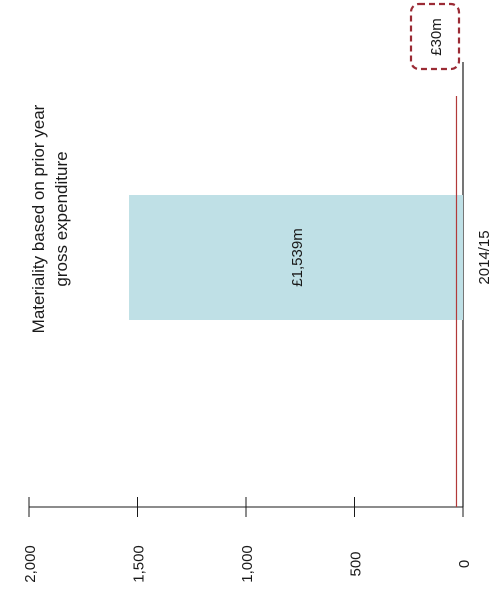 This screenshot has width=491, height=608. Describe the element at coordinates (30, 564) in the screenshot. I see `y-tick-label: 2,000` at that location.